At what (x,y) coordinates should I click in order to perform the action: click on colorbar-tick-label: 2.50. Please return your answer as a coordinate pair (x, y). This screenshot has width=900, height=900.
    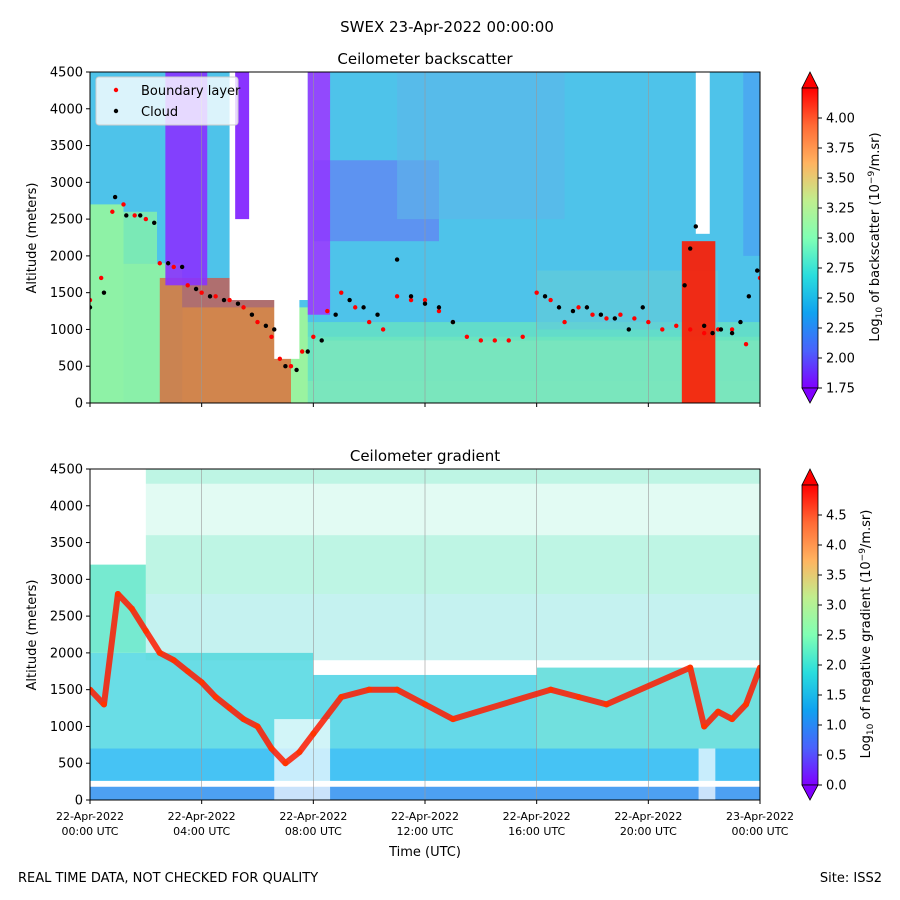
    Looking at the image, I should click on (840, 299).